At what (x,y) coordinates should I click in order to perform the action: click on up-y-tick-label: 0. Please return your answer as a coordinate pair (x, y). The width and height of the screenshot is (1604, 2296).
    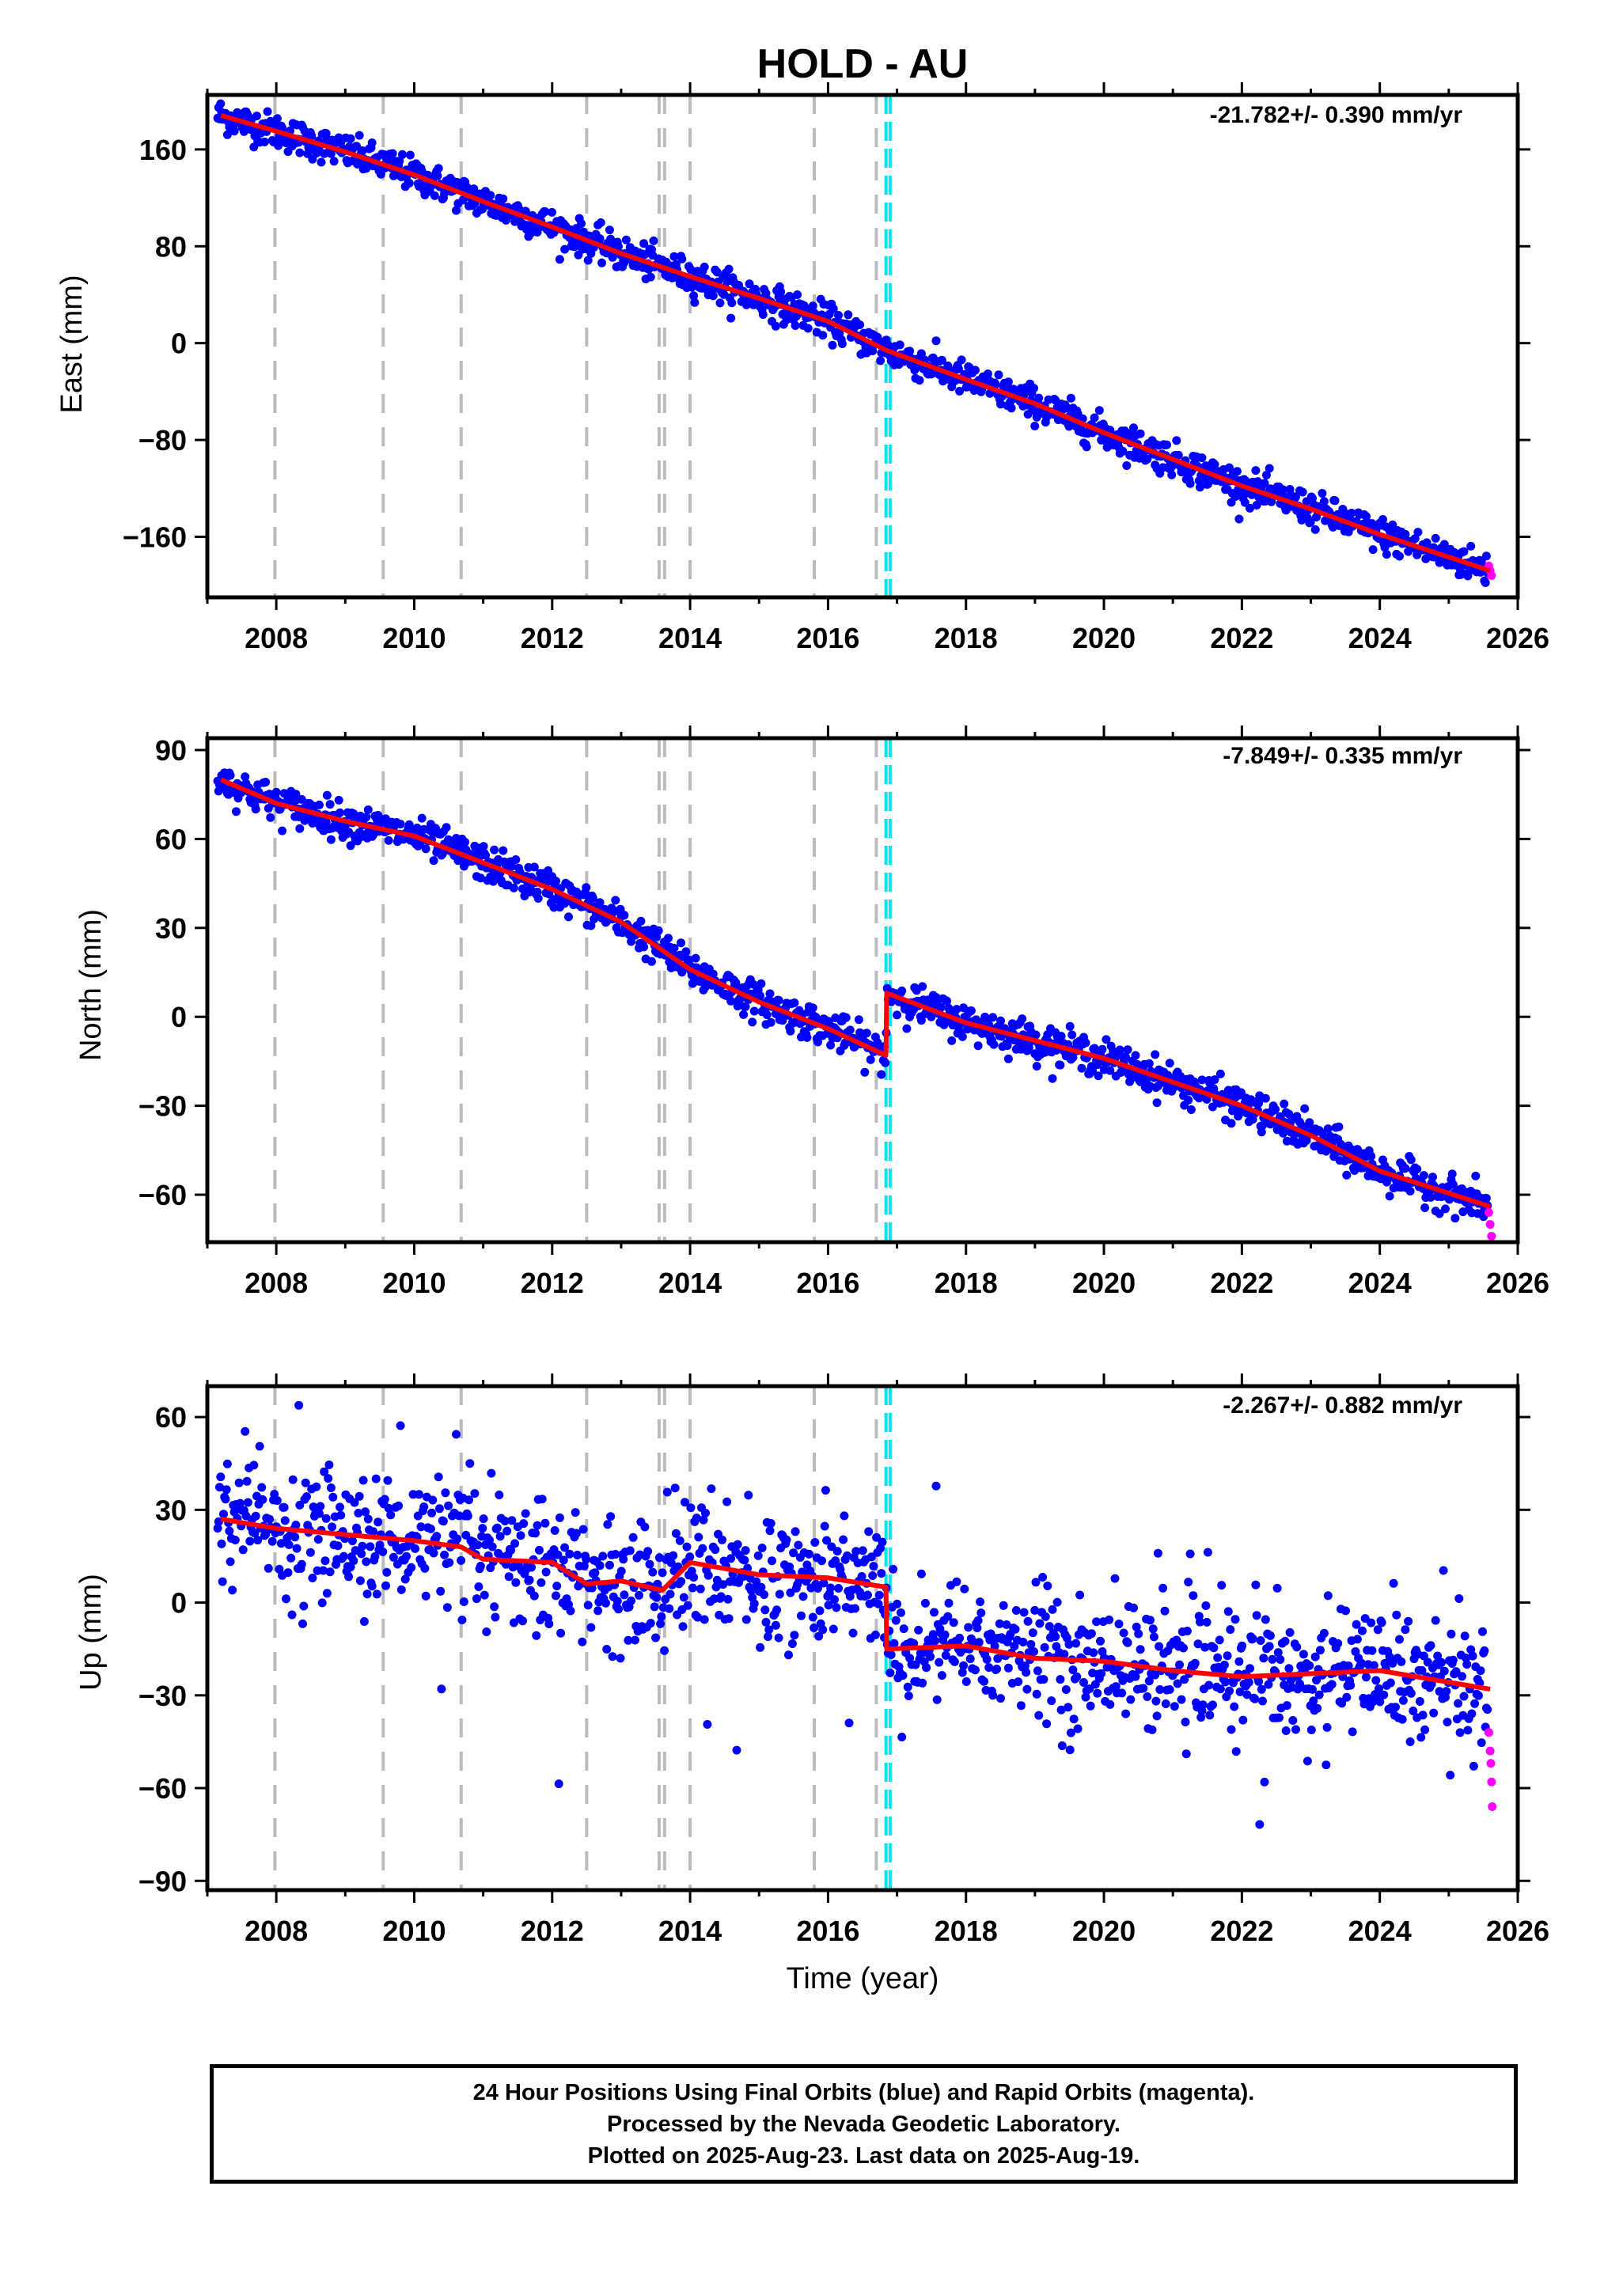
    Looking at the image, I should click on (179, 1603).